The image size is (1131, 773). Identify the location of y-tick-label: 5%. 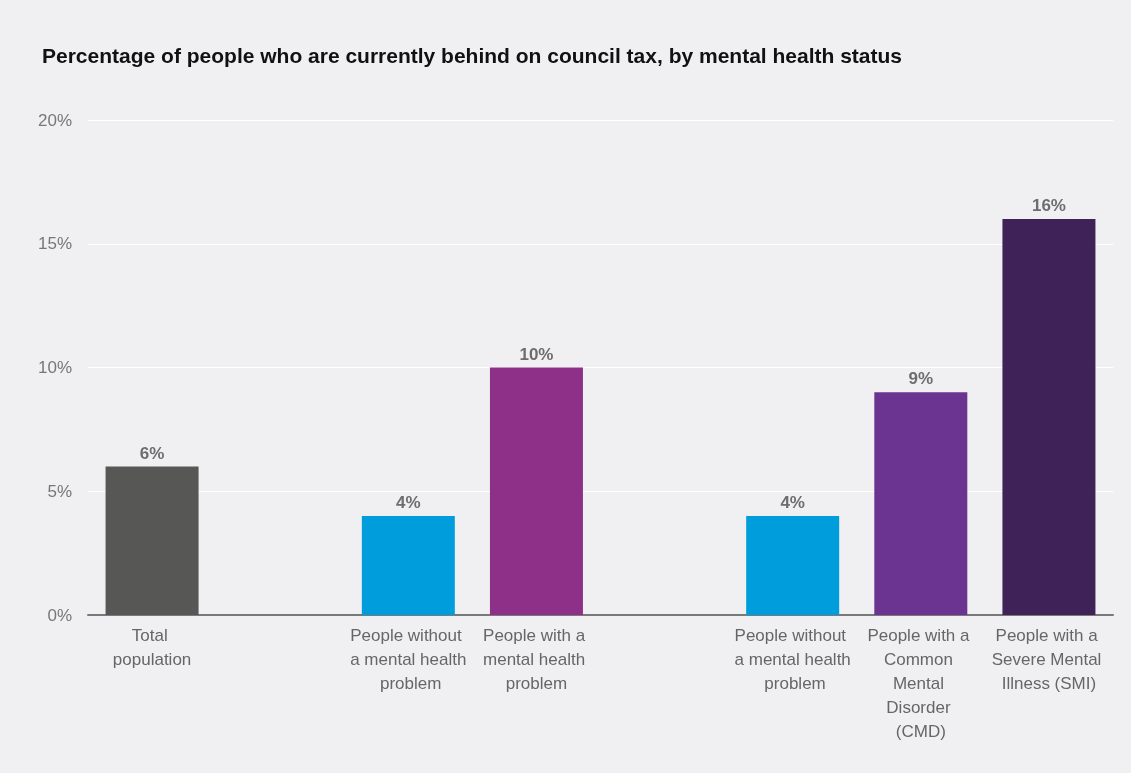
(59, 491).